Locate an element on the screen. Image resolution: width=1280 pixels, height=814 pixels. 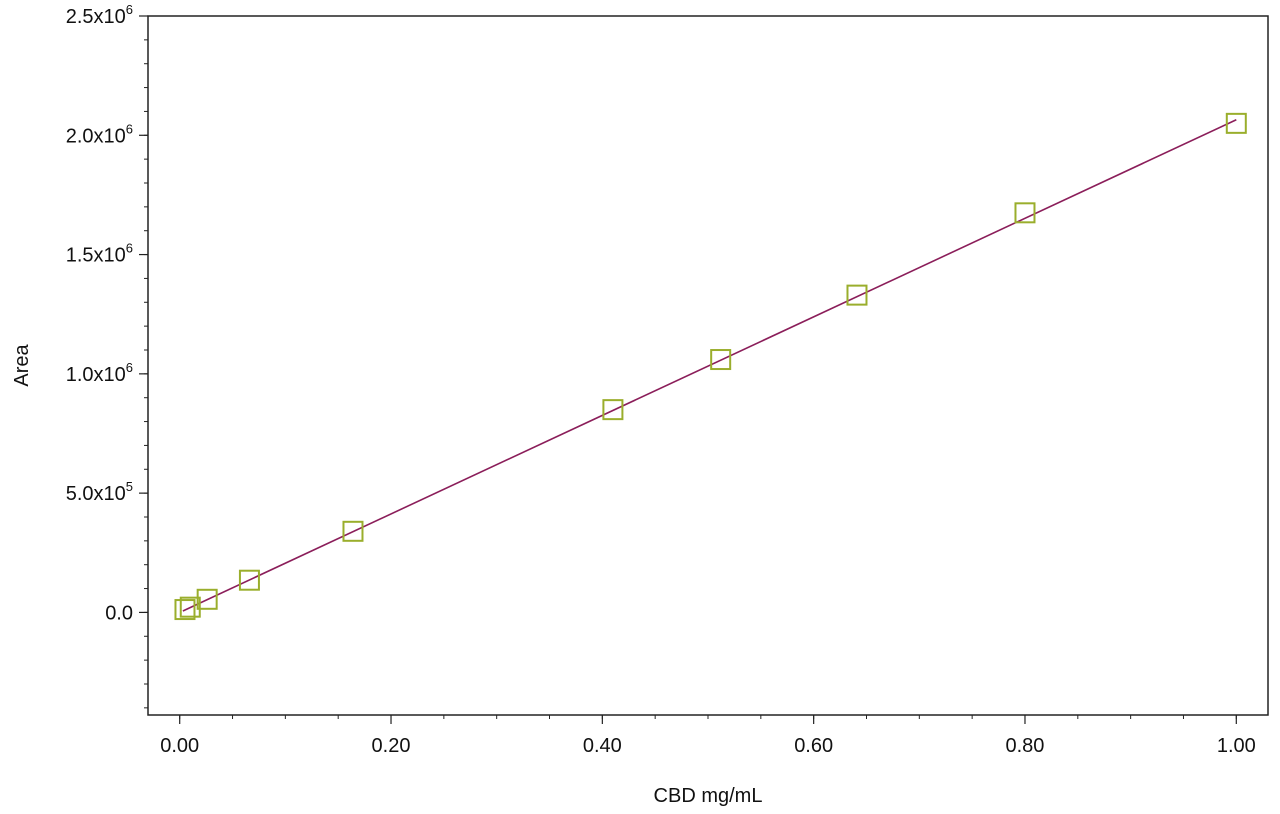
y-tick-label: 0.0 is located at coordinates (119, 613).